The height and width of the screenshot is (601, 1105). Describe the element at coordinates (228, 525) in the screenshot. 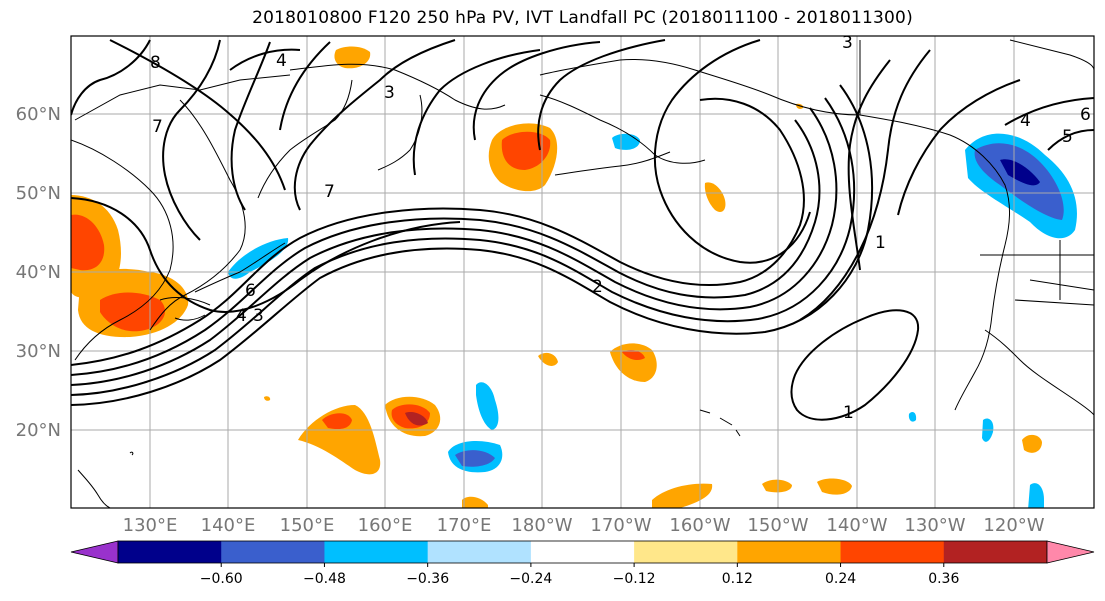

I see `lon-label: 140°E` at that location.